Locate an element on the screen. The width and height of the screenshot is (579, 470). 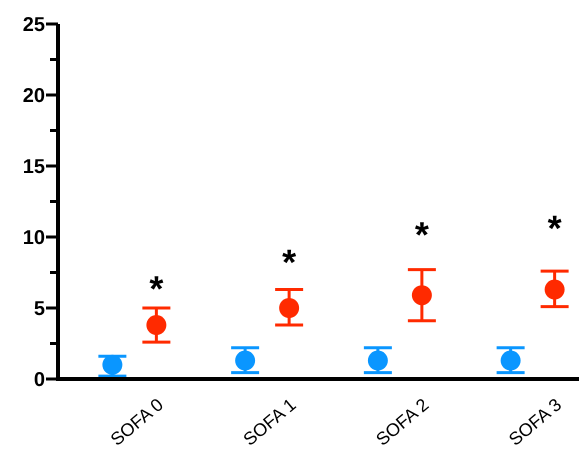
y-tick-label: 0 is located at coordinates (39, 380).